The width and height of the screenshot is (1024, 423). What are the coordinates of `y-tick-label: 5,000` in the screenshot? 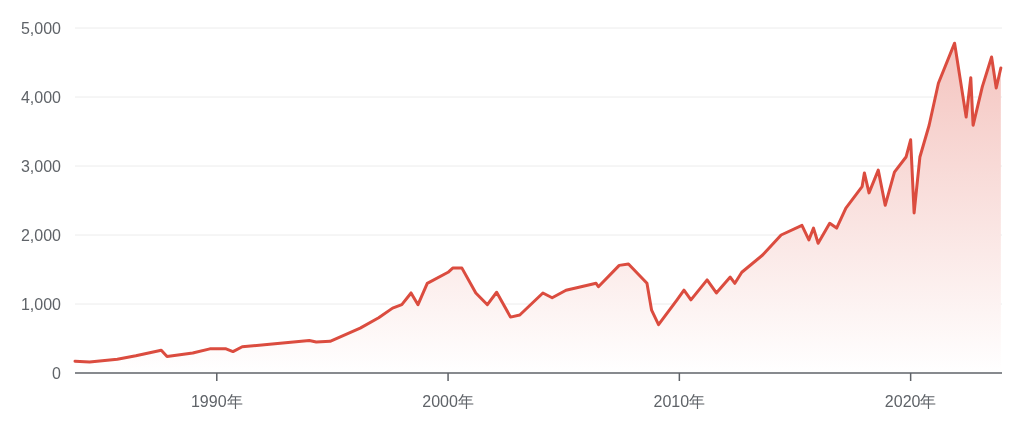 It's located at (41, 28).